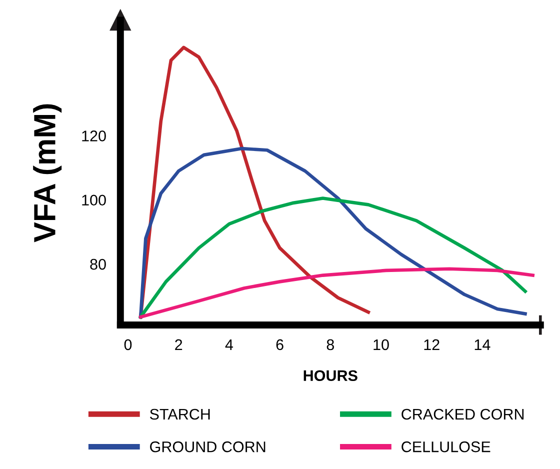  Describe the element at coordinates (482, 344) in the screenshot. I see `x-tick-label: 14` at that location.